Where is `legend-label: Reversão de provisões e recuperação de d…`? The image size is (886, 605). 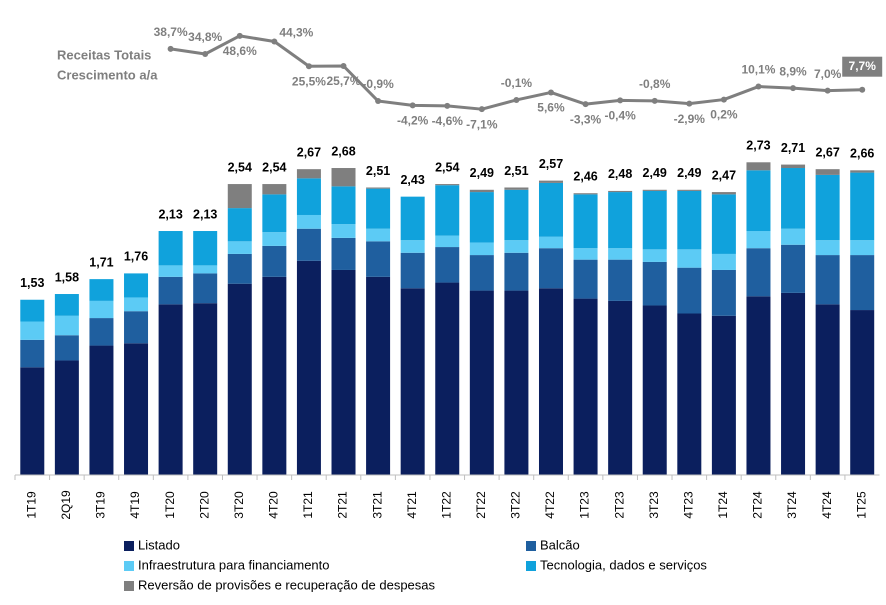
legend-label: Reversão de provisões e recuperação de d… is located at coordinates (287, 584).